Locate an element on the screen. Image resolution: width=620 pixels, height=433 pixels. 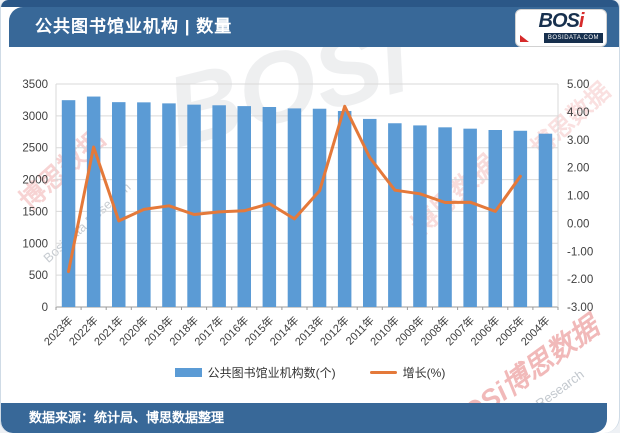
bar-2007年 is located at coordinates (470, 217).